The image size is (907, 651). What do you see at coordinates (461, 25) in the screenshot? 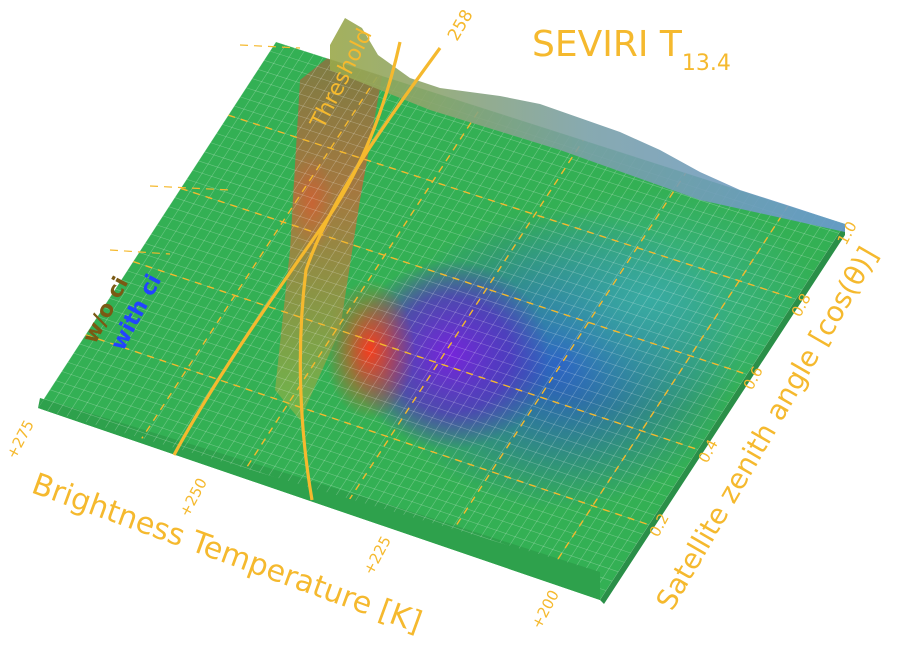
I see `threshold-value-label: 258` at bounding box center [461, 25].